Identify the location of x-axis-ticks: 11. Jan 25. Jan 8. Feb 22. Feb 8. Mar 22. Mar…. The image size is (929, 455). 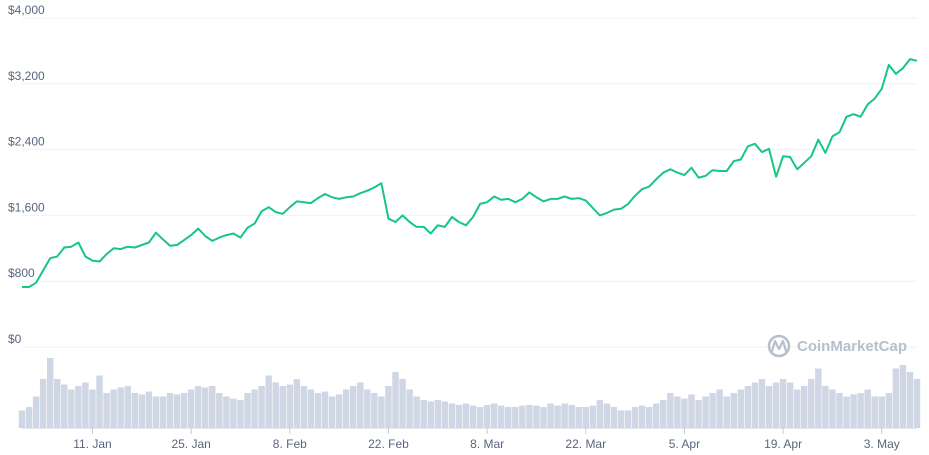
(486, 439).